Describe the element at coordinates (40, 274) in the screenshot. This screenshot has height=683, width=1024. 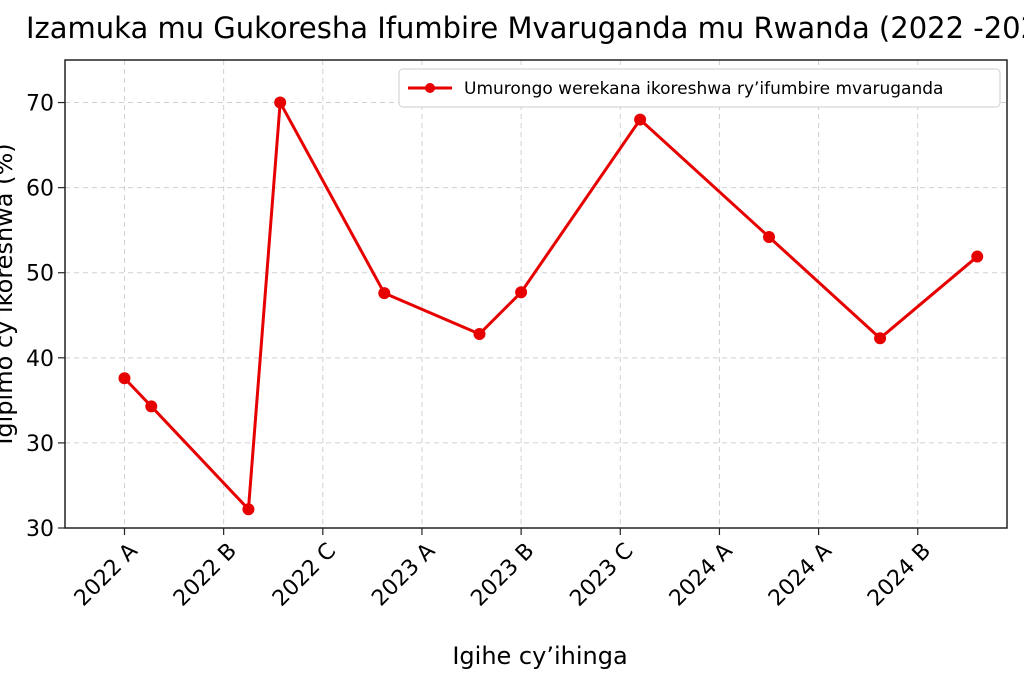
I see `y-tick-label: 50` at that location.